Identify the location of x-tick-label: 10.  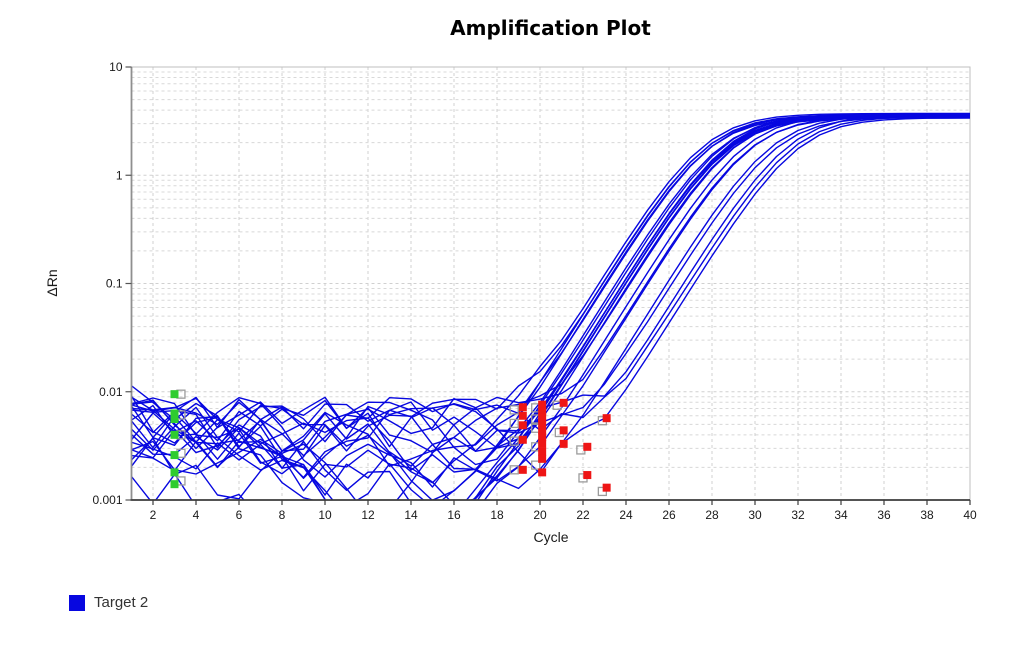
(325, 515).